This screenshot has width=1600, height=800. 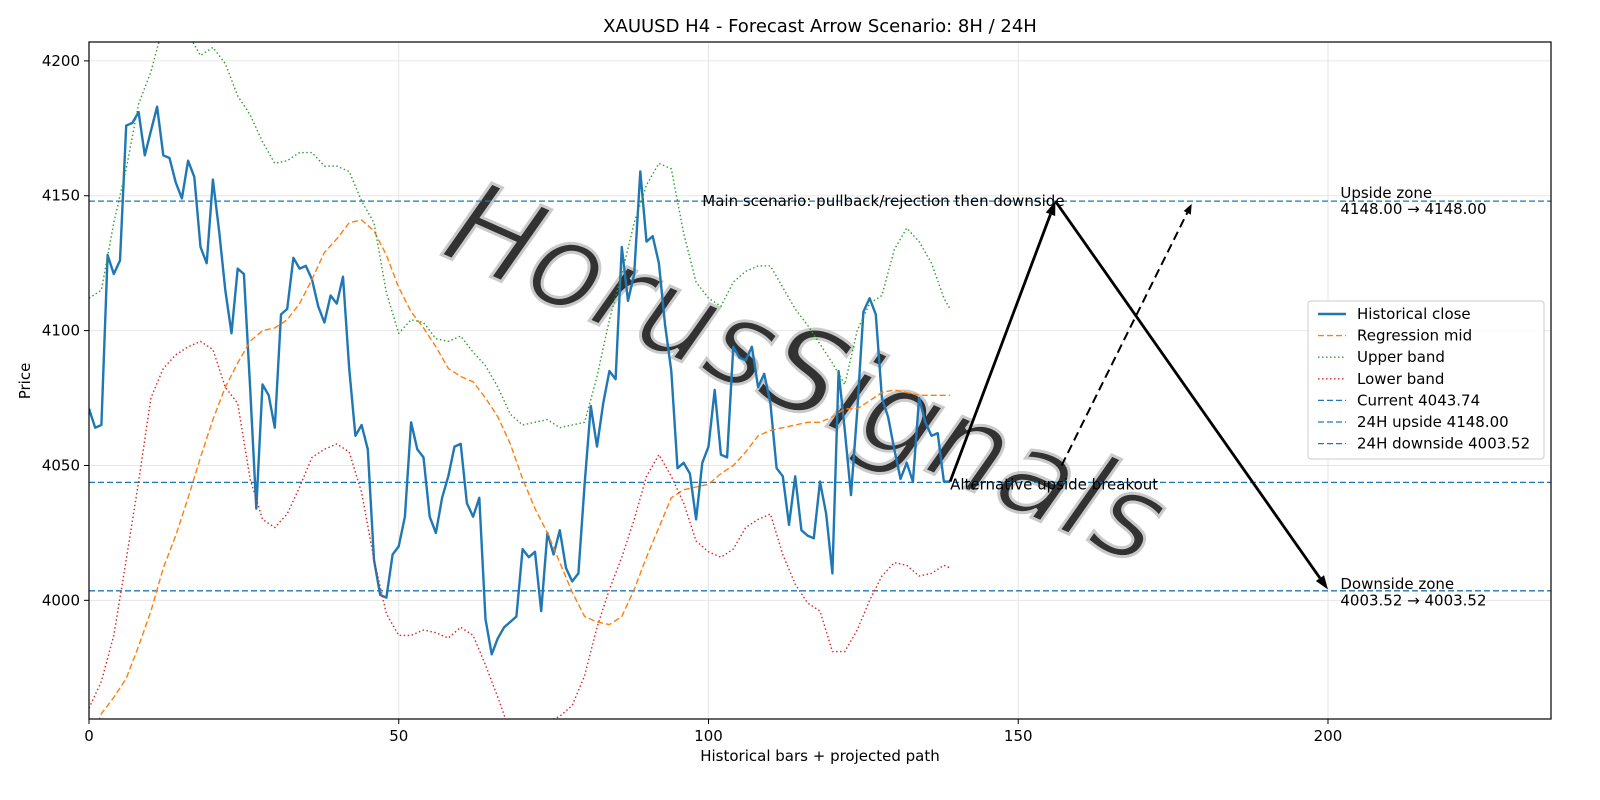 What do you see at coordinates (1413, 209) in the screenshot?
I see `annotation-text: 4148.00 → 4148.00` at bounding box center [1413, 209].